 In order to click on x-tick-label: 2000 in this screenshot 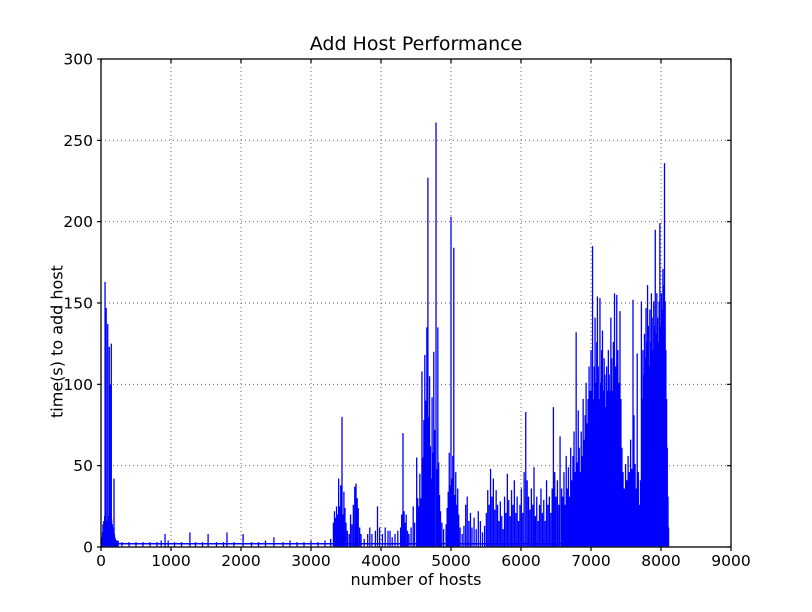, I will do `click(240, 561)`.